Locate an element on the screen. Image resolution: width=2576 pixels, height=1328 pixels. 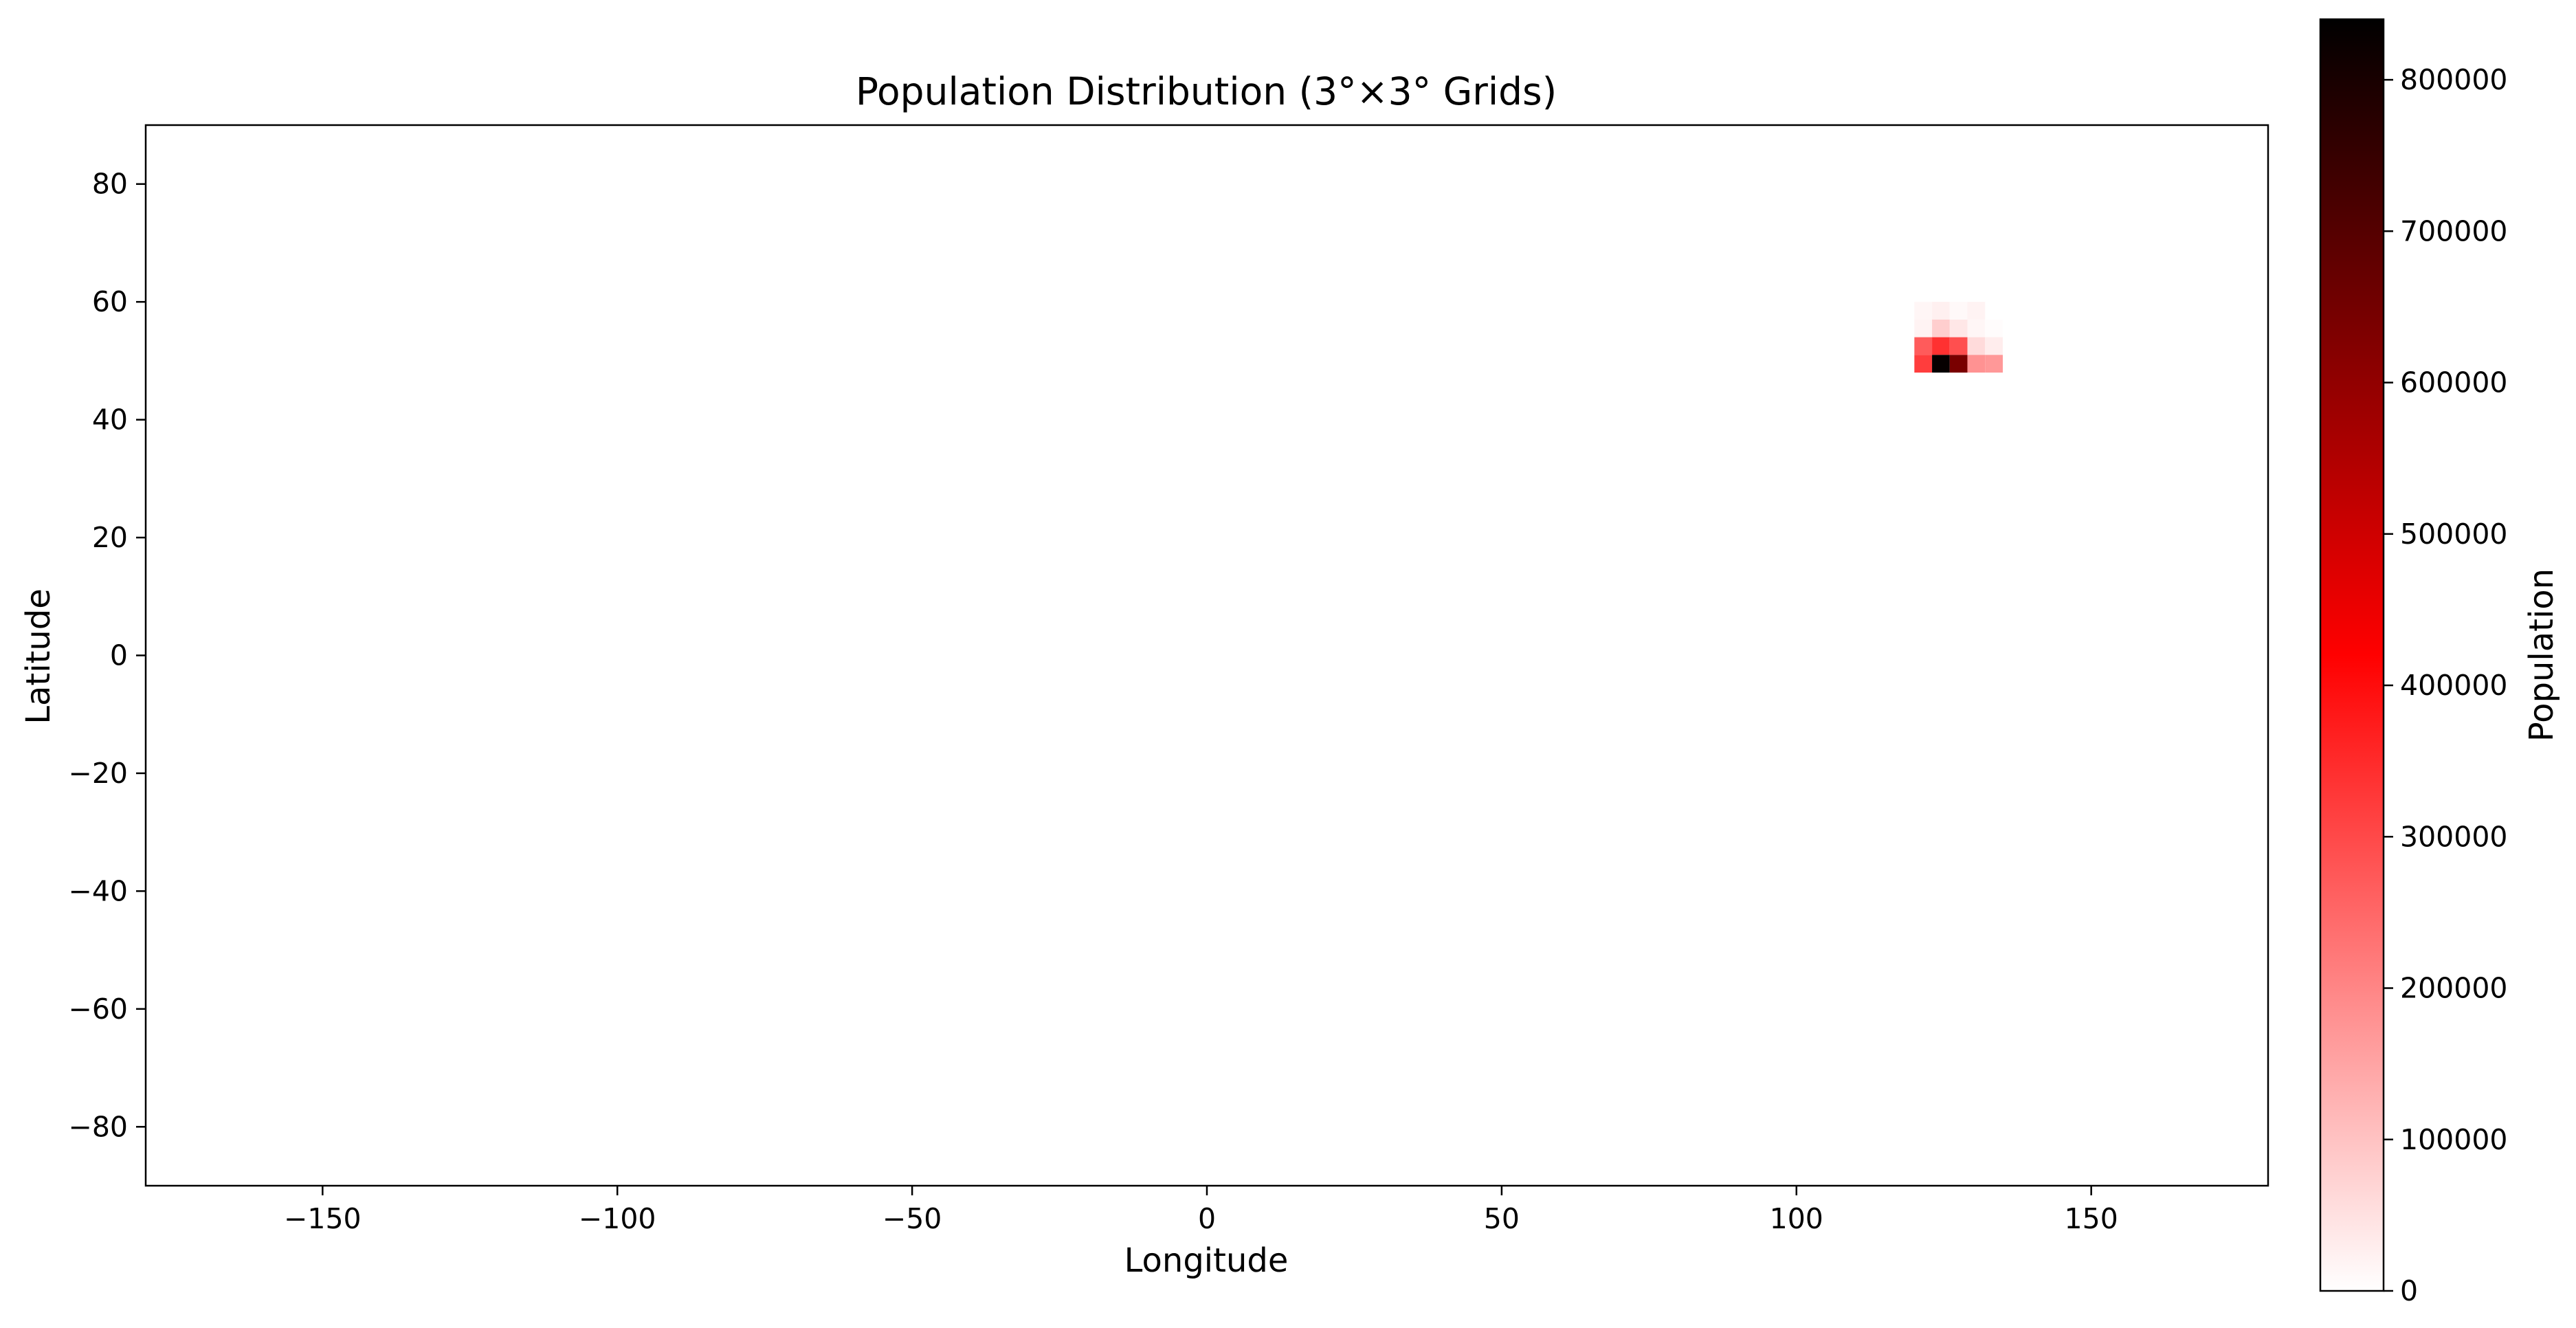
colorbar-tick-label: 200000 is located at coordinates (2454, 989).